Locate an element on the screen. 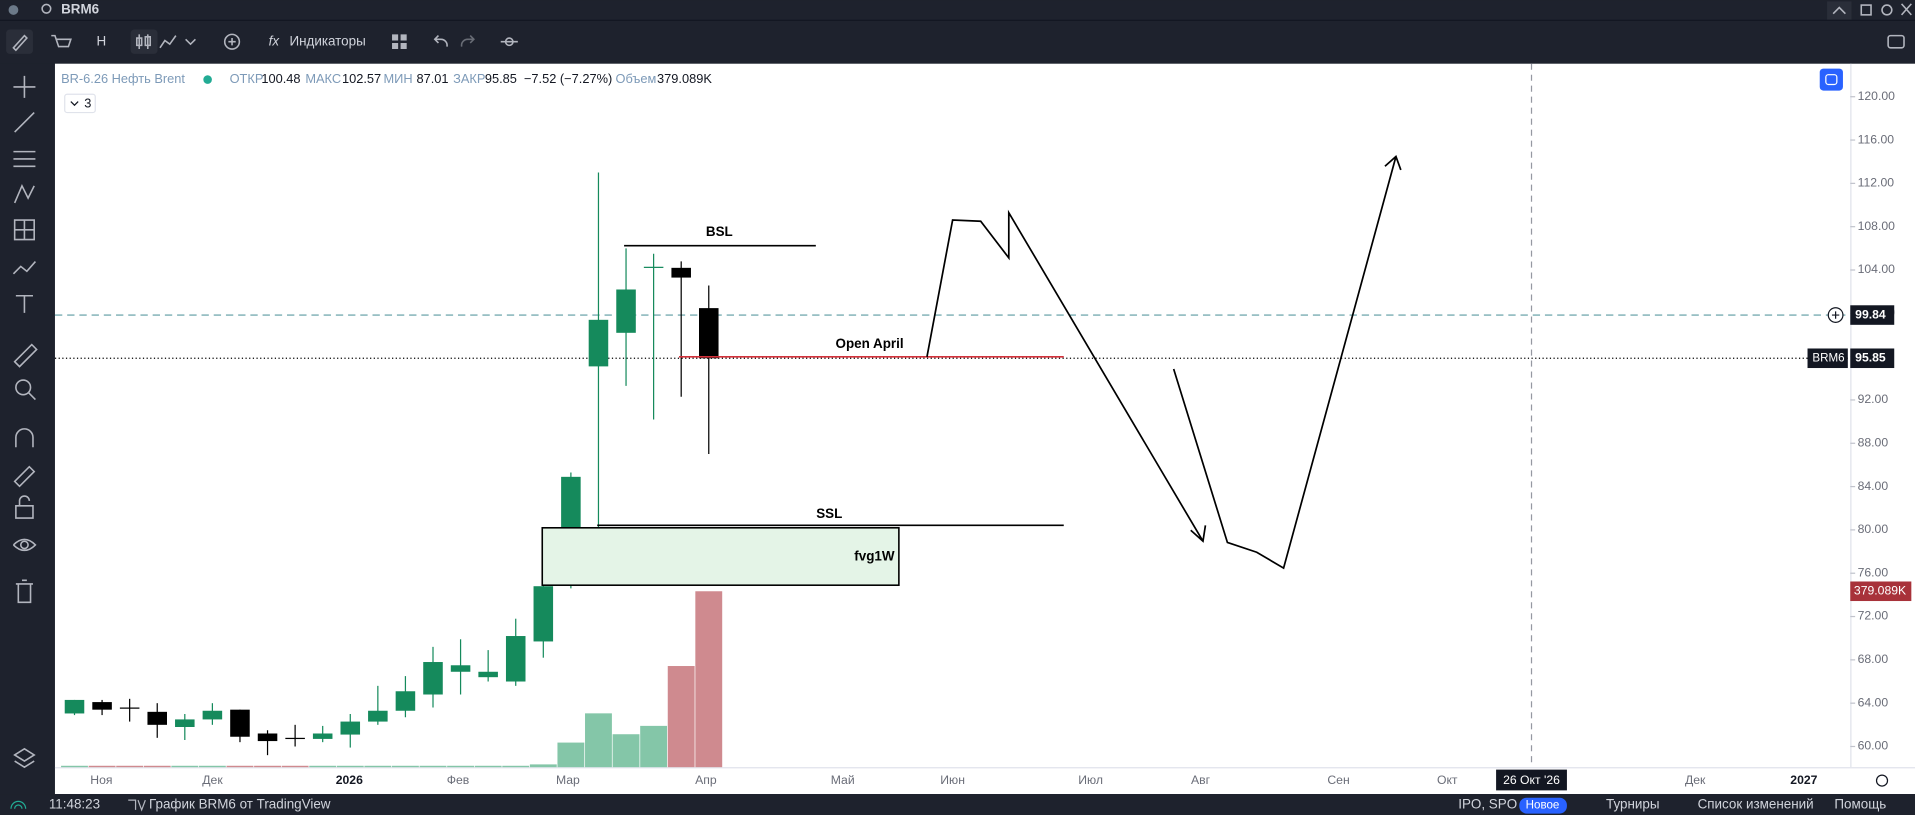 The height and width of the screenshot is (815, 1915). contests-link: Турниры is located at coordinates (1633, 804).